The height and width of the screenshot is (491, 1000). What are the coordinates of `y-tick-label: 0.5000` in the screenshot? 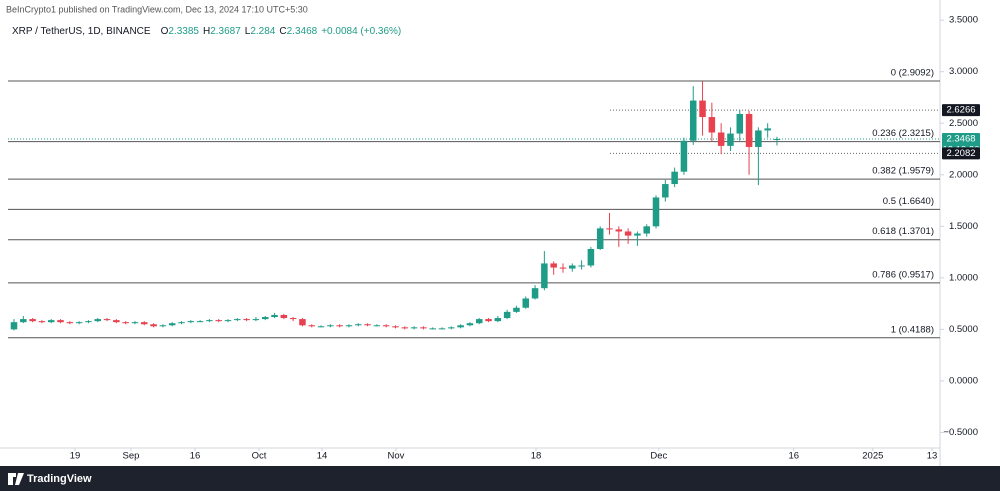 It's located at (963, 329).